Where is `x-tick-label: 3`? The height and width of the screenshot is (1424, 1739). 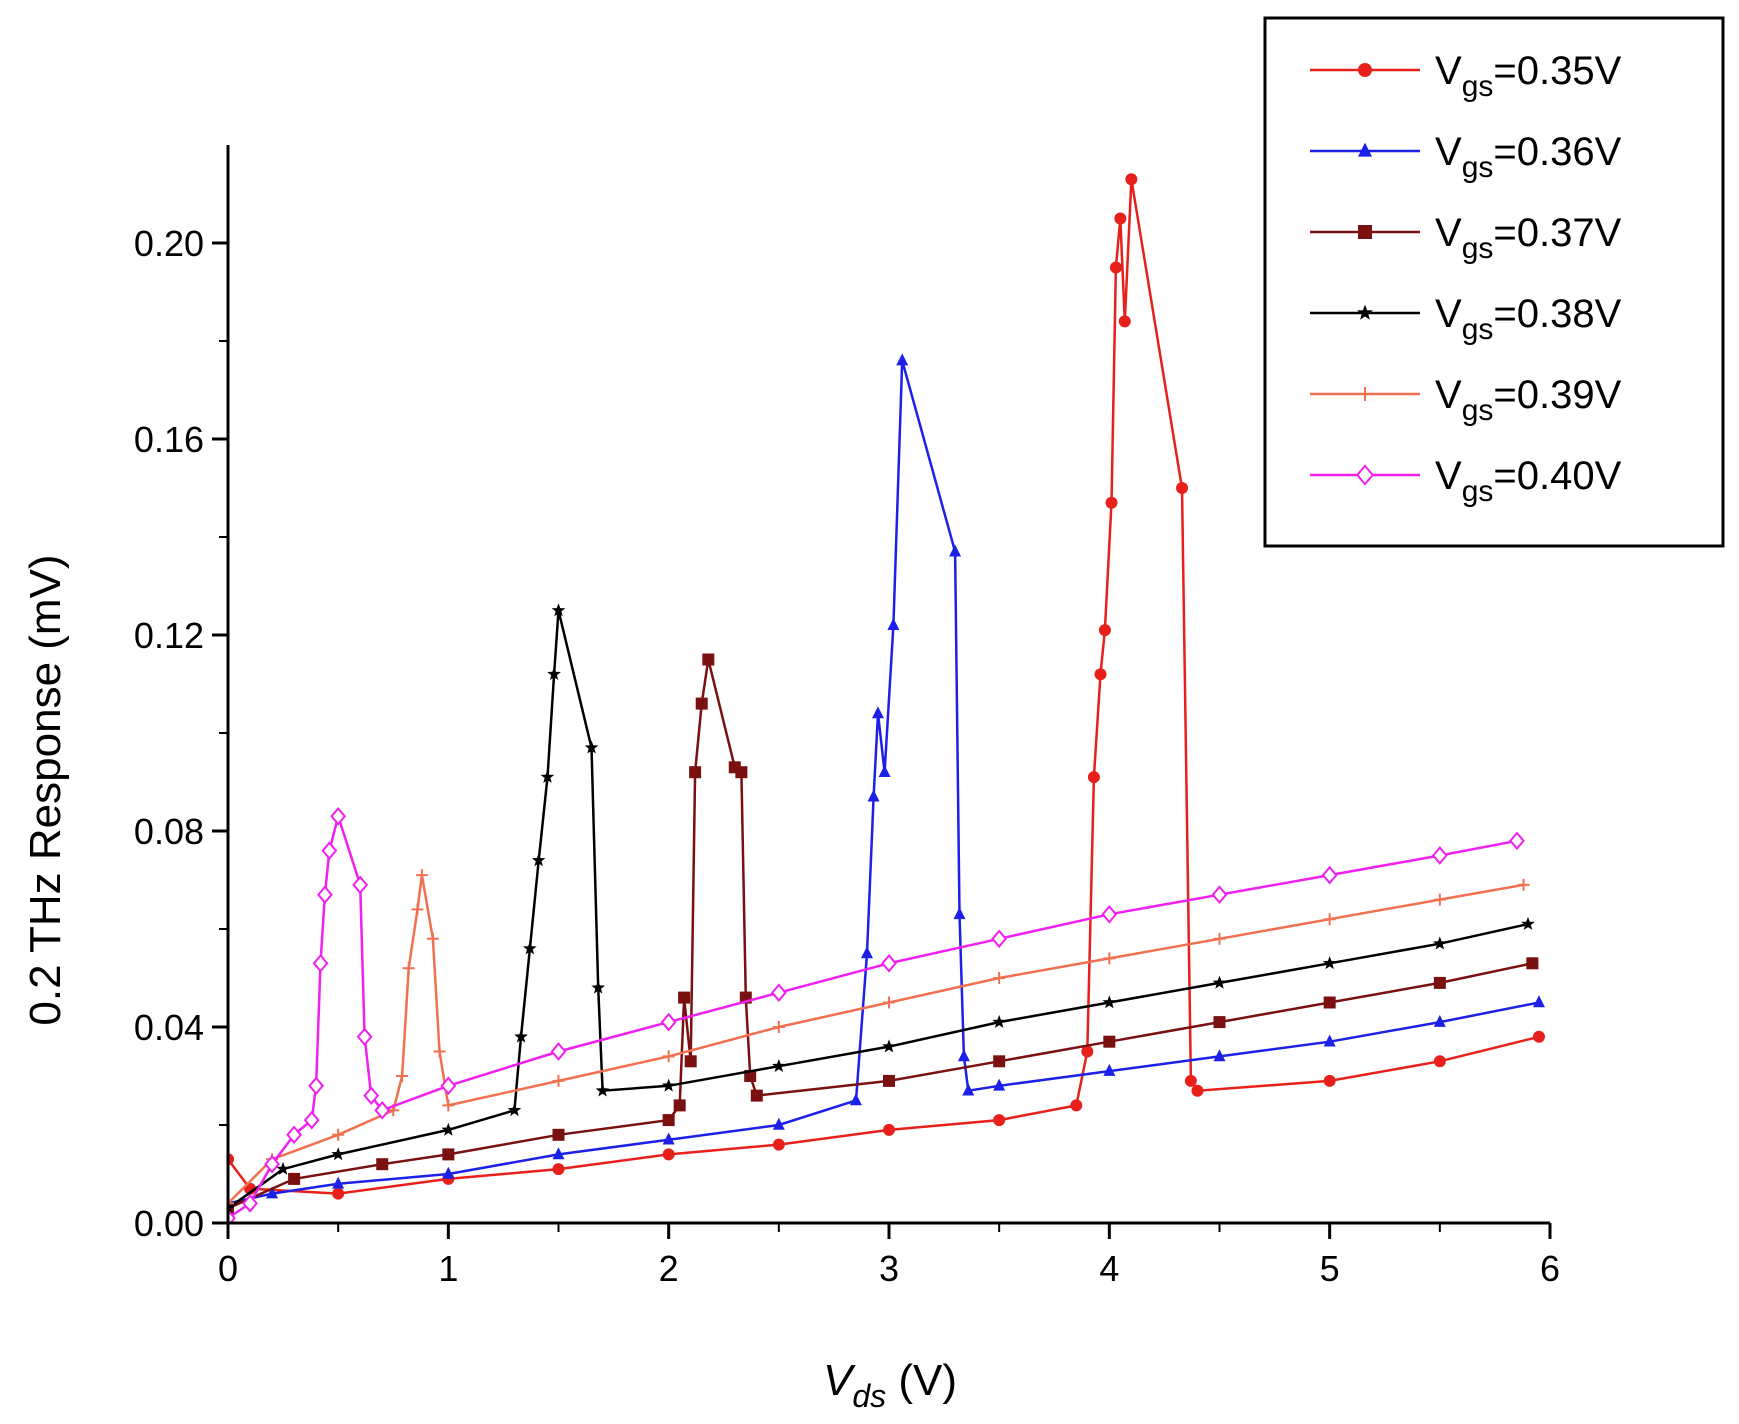
x-tick-label: 3 is located at coordinates (889, 1268).